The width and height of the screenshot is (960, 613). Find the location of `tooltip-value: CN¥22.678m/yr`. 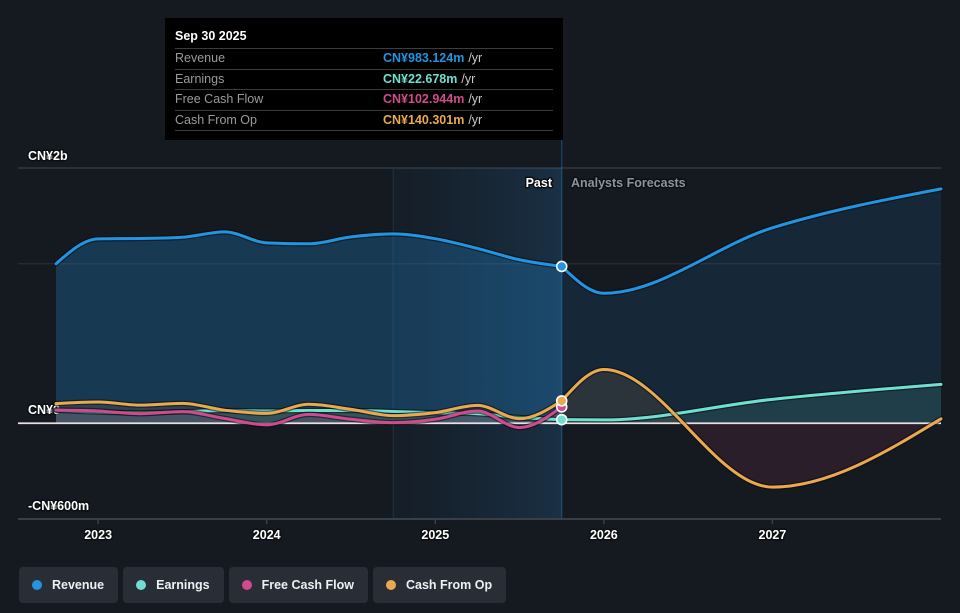

tooltip-value: CN¥22.678m/yr is located at coordinates (429, 80).